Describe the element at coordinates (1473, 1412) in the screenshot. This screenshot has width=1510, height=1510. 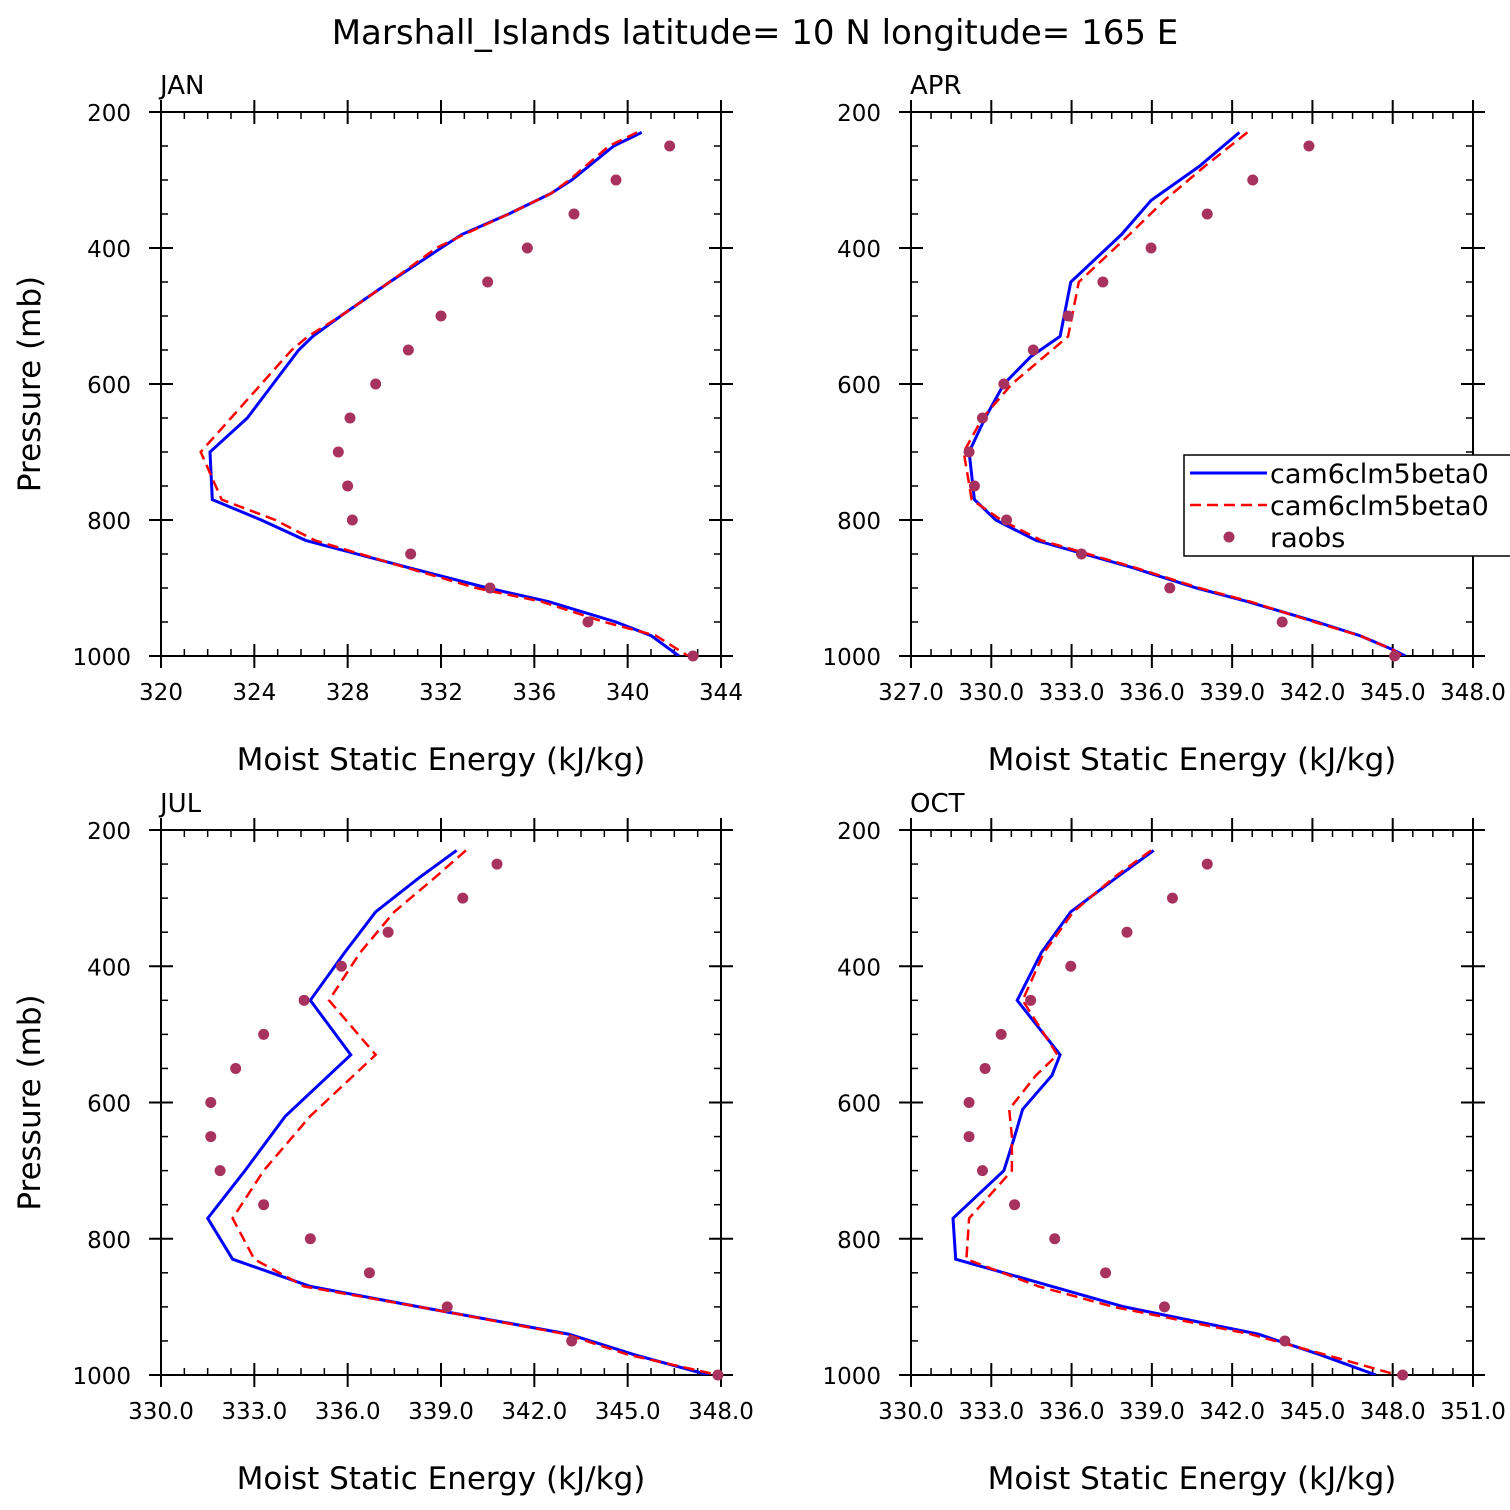
I see `x-tick-label: 351.0` at that location.